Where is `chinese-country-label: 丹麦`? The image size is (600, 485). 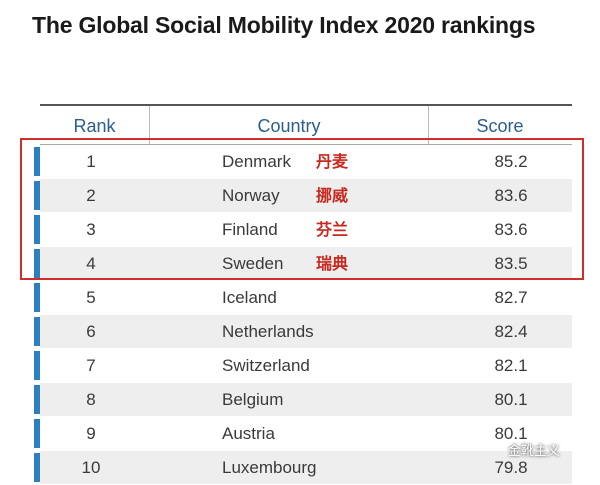
chinese-country-label: 丹麦 is located at coordinates (332, 161).